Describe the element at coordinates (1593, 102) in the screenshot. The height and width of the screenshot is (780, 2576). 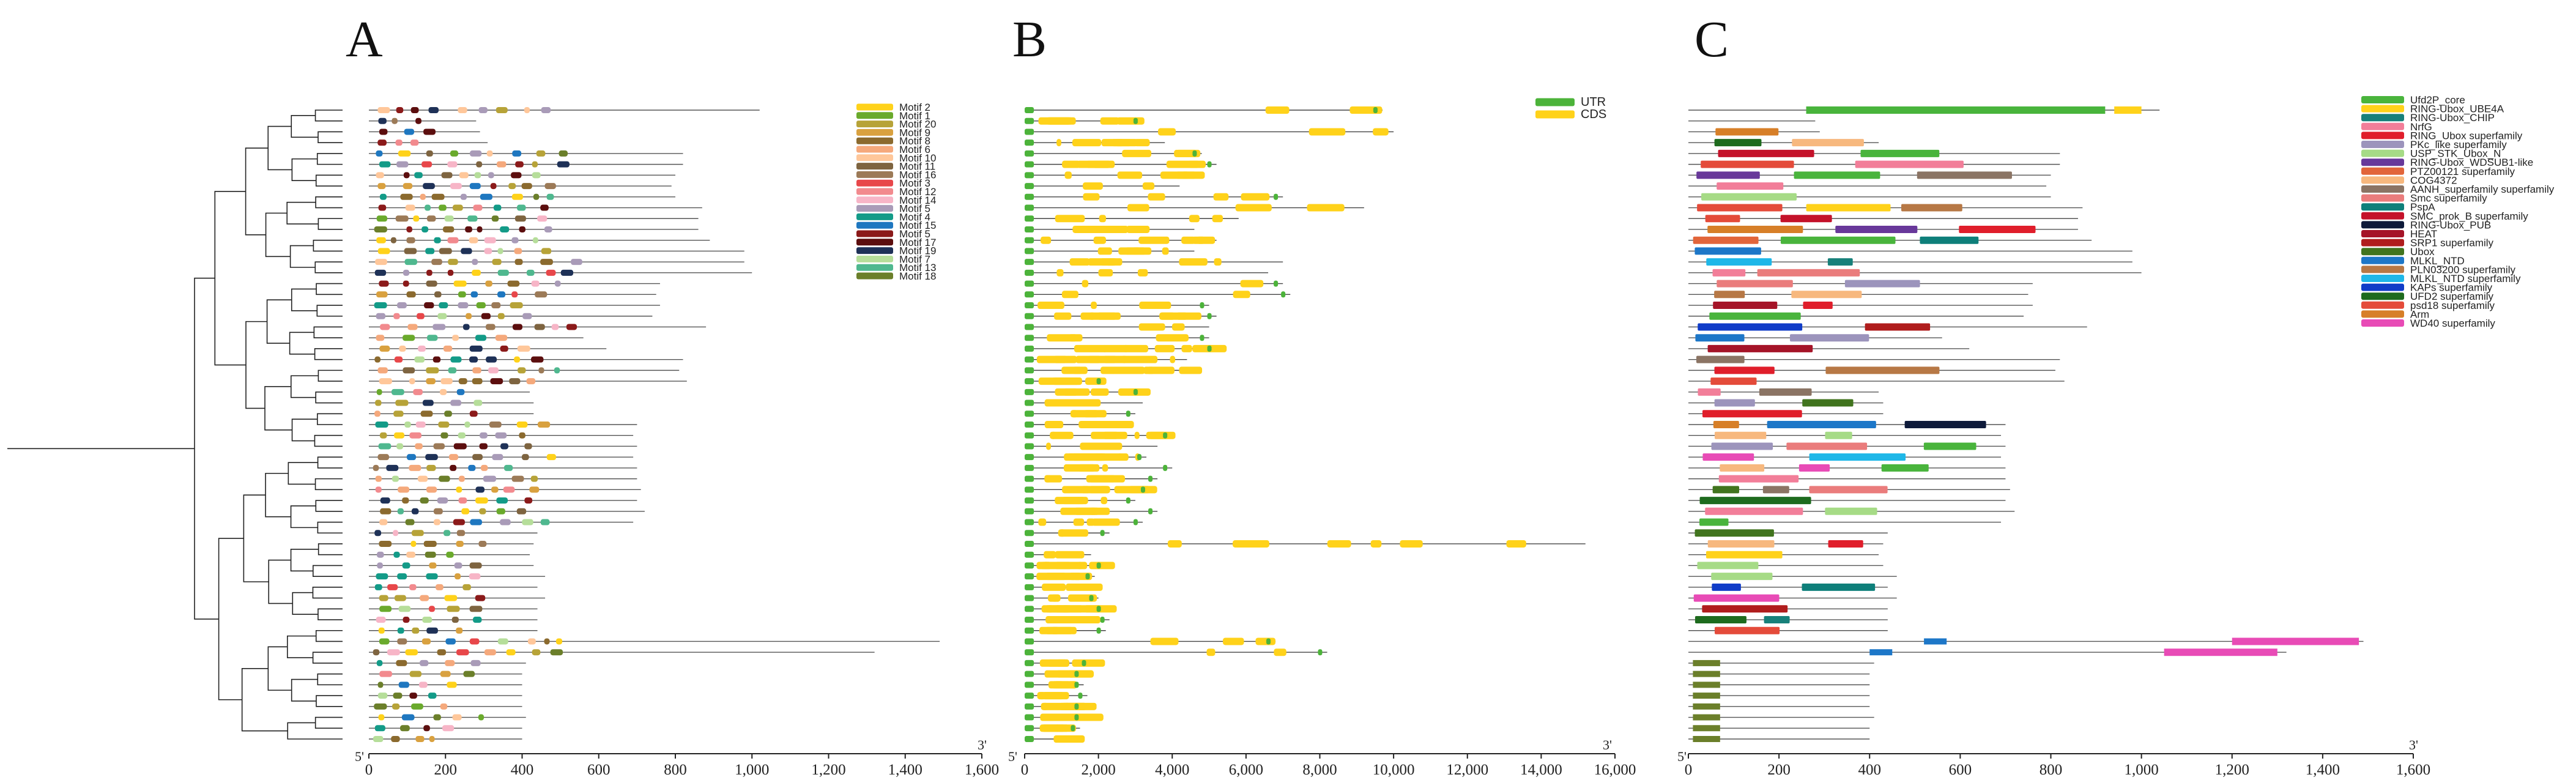
I see `legend-label: UTR` at that location.